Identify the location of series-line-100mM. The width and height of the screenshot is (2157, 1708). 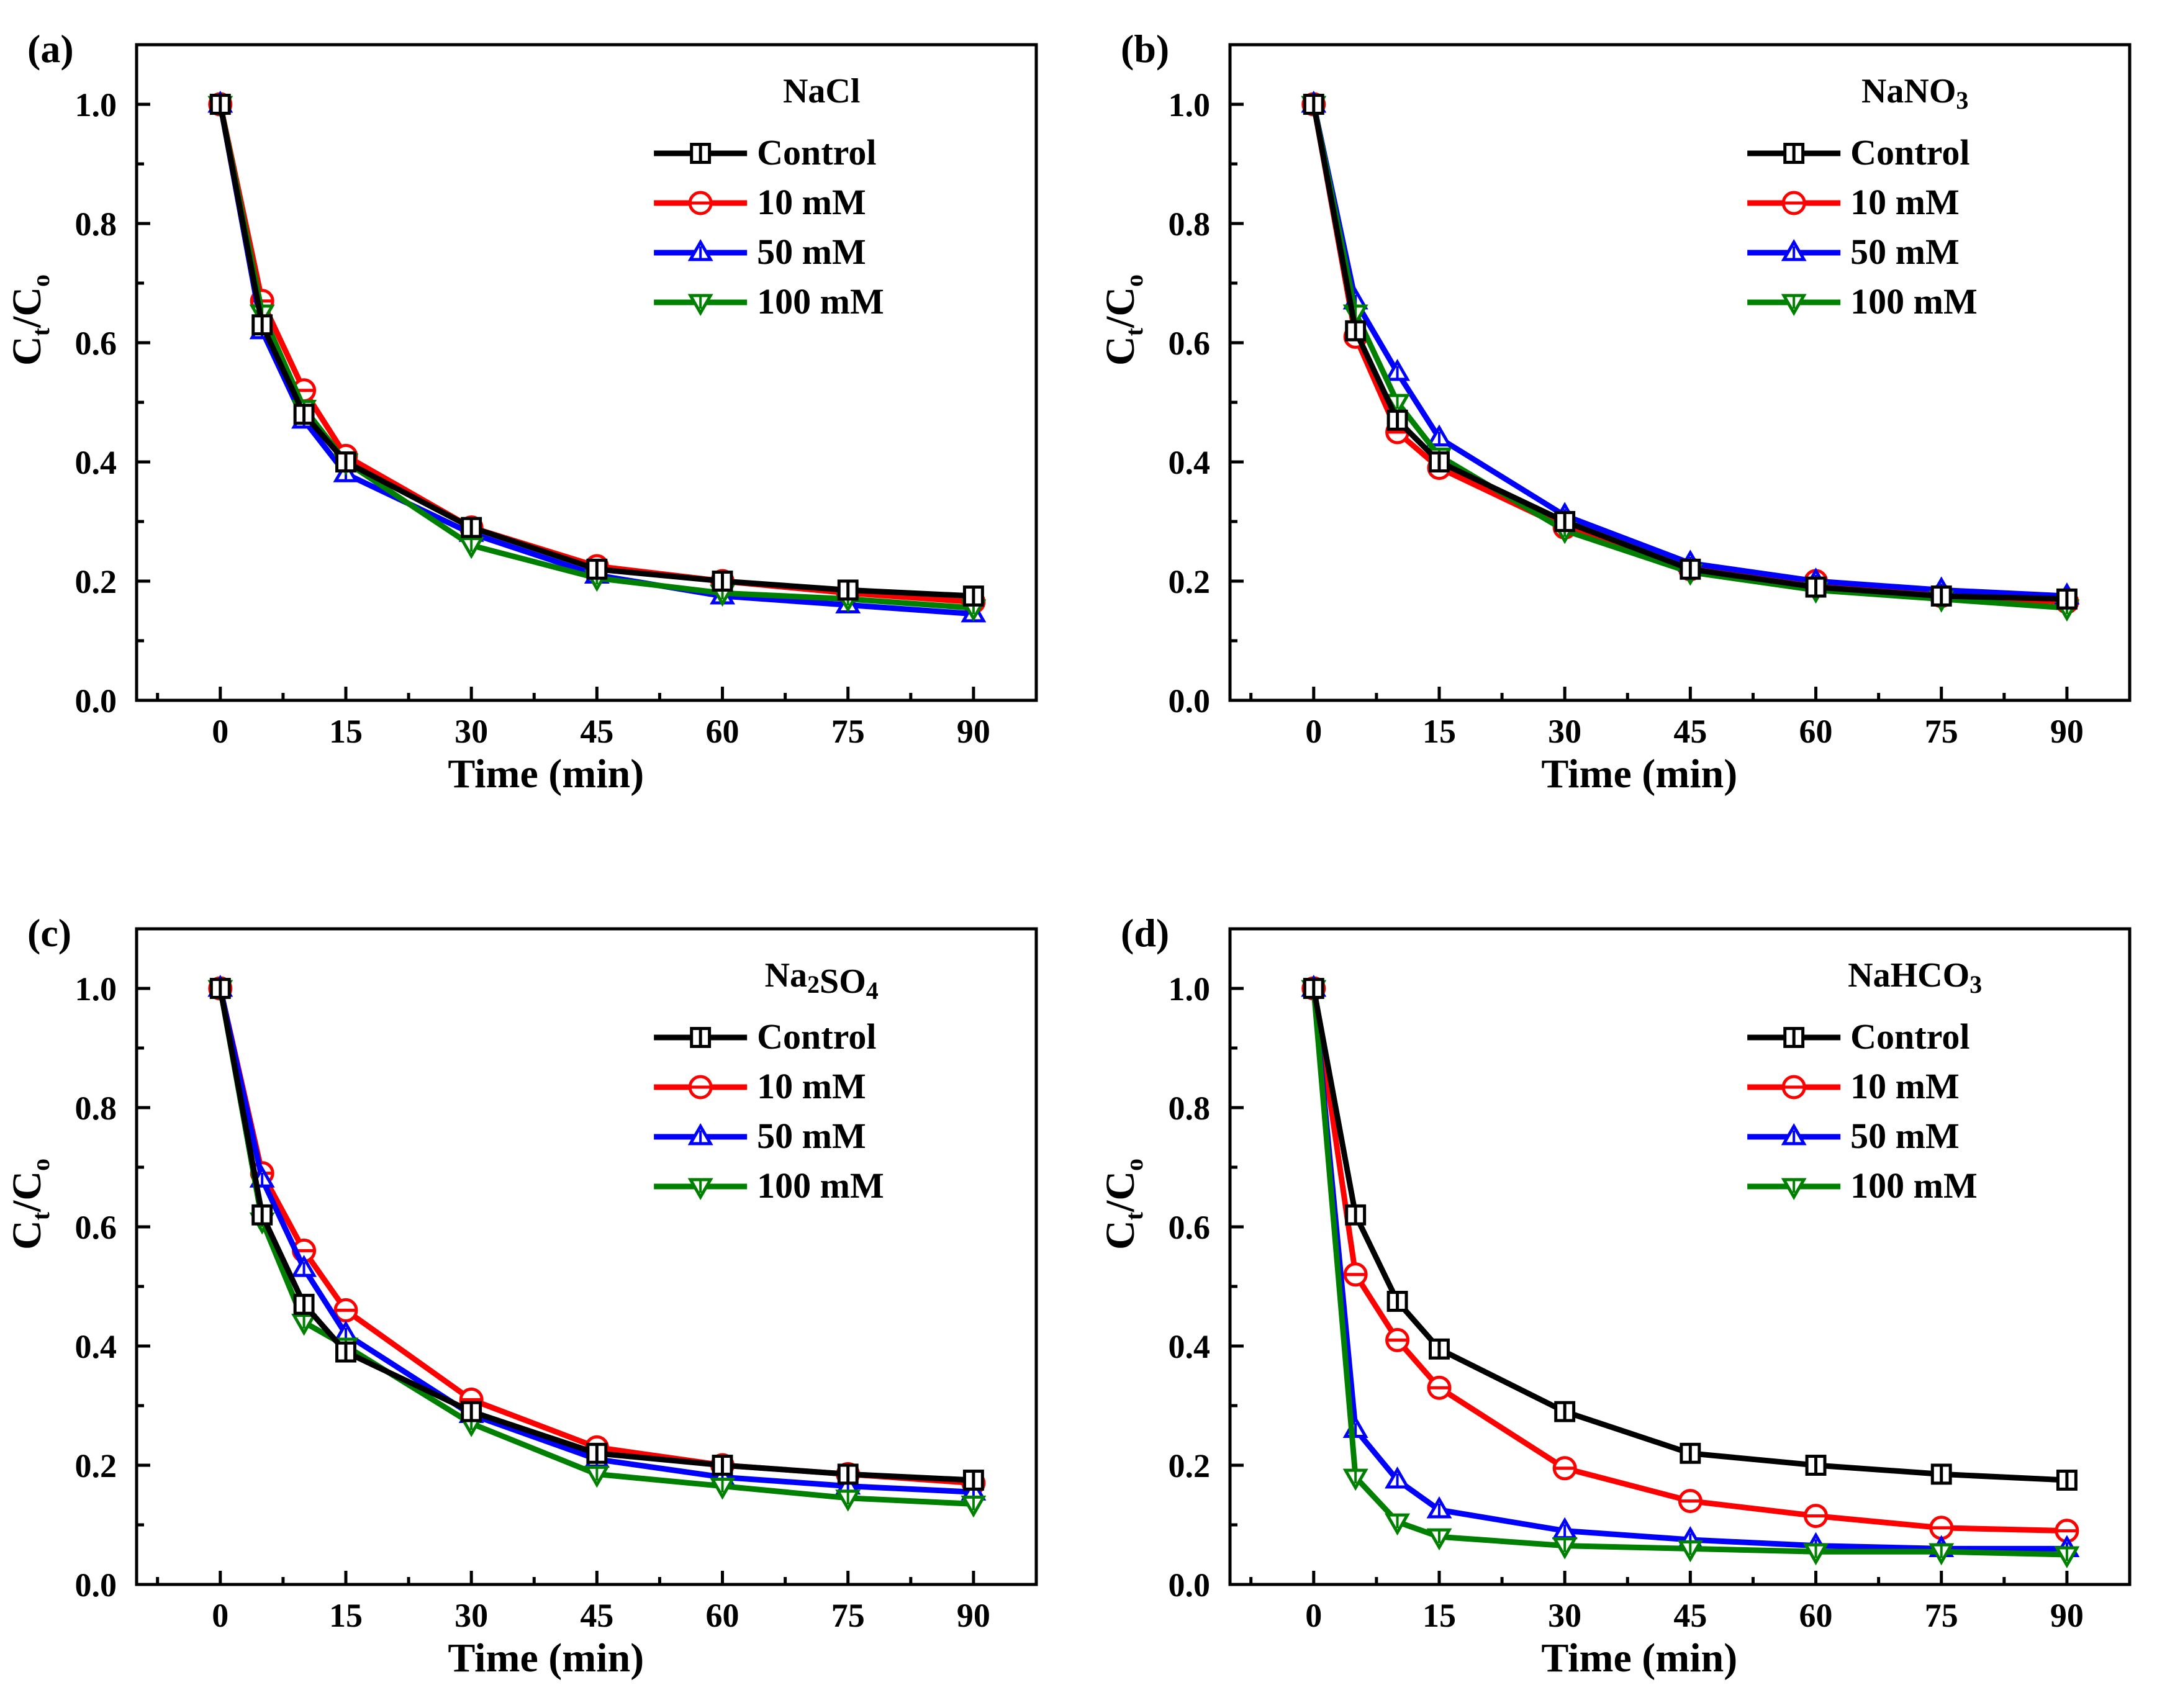
(1689, 357).